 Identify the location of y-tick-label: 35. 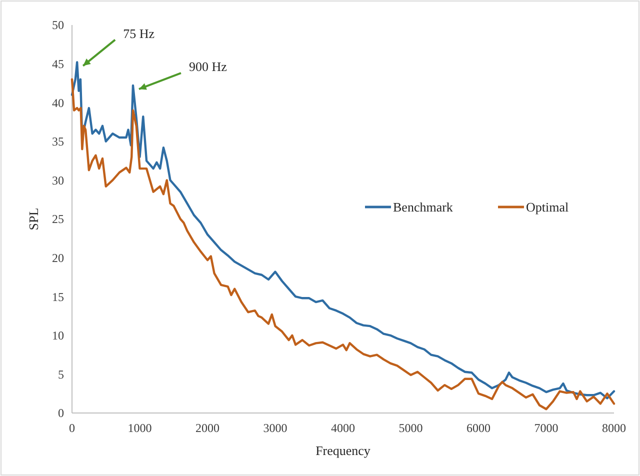
(58, 141).